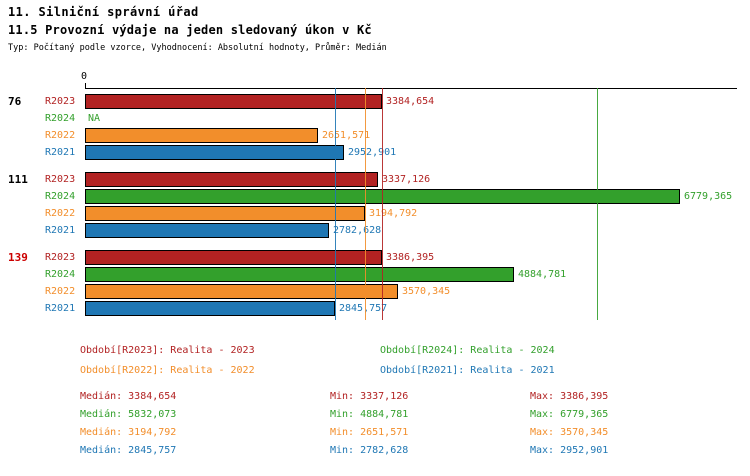  I want to click on bar-value-label: 2651,571, so click(346, 135).